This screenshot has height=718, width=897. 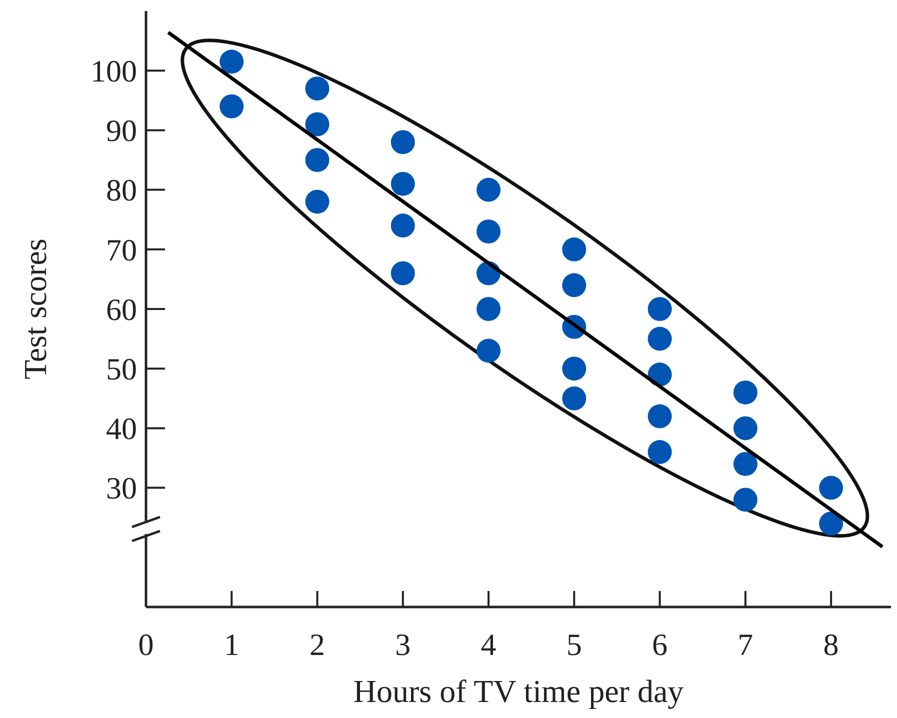 What do you see at coordinates (121, 130) in the screenshot?
I see `y-tick-label: 90` at bounding box center [121, 130].